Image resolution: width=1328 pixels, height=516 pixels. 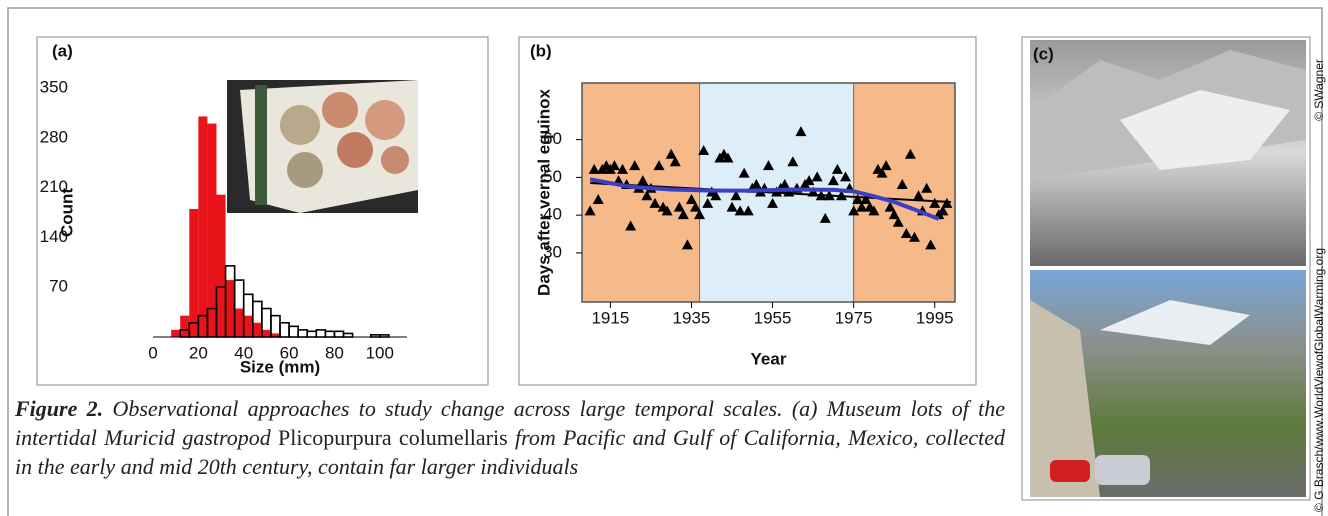 I want to click on x-tick-label: 20, so click(x=198, y=352).